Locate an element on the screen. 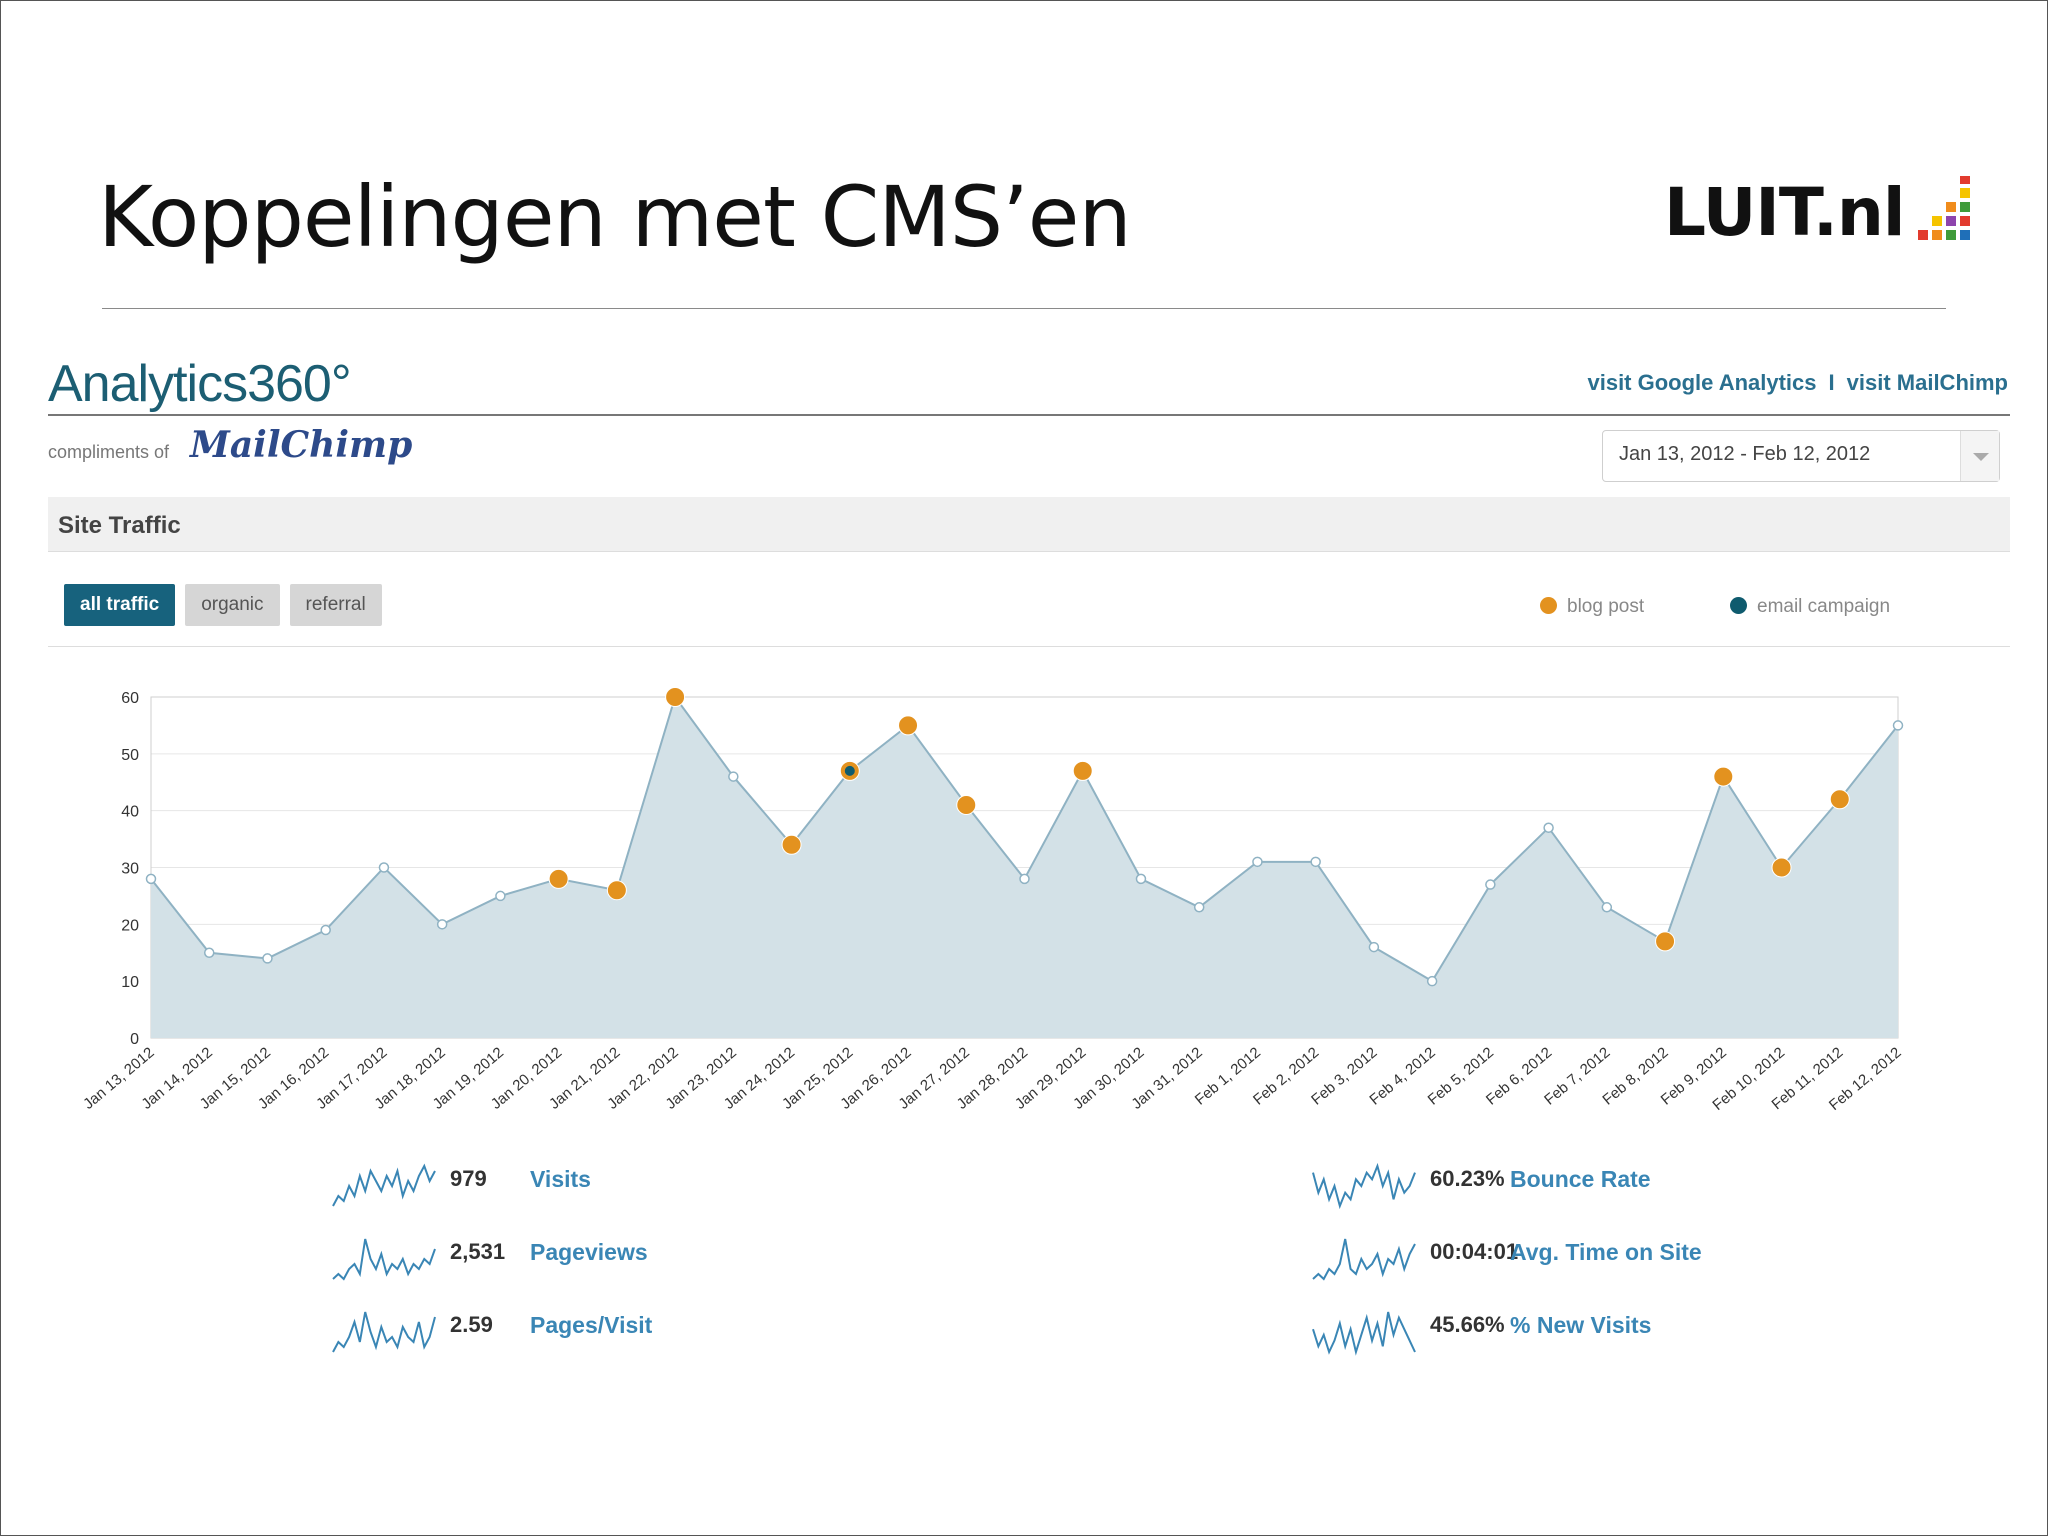  email-campaign-dot-icon is located at coordinates (1738, 605).